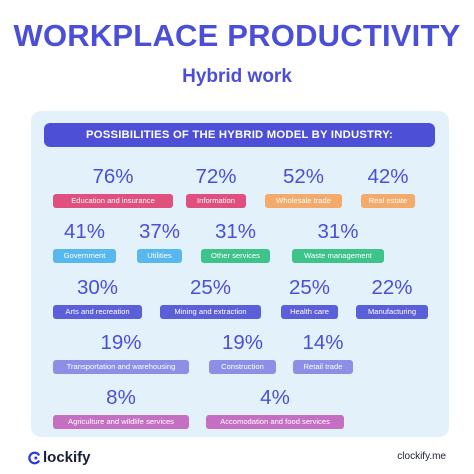 This screenshot has width=474, height=474. What do you see at coordinates (216, 201) in the screenshot?
I see `industry-label: Information` at bounding box center [216, 201].